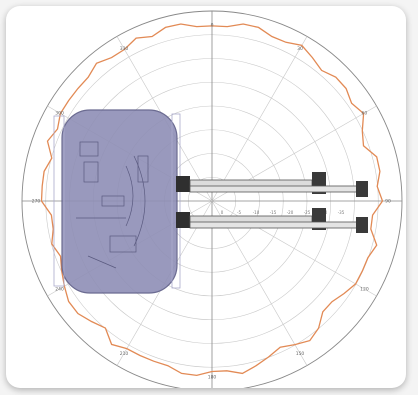 This screenshot has height=395, width=418. What do you see at coordinates (273, 212) in the screenshot?
I see `radius-label: -15` at bounding box center [273, 212].